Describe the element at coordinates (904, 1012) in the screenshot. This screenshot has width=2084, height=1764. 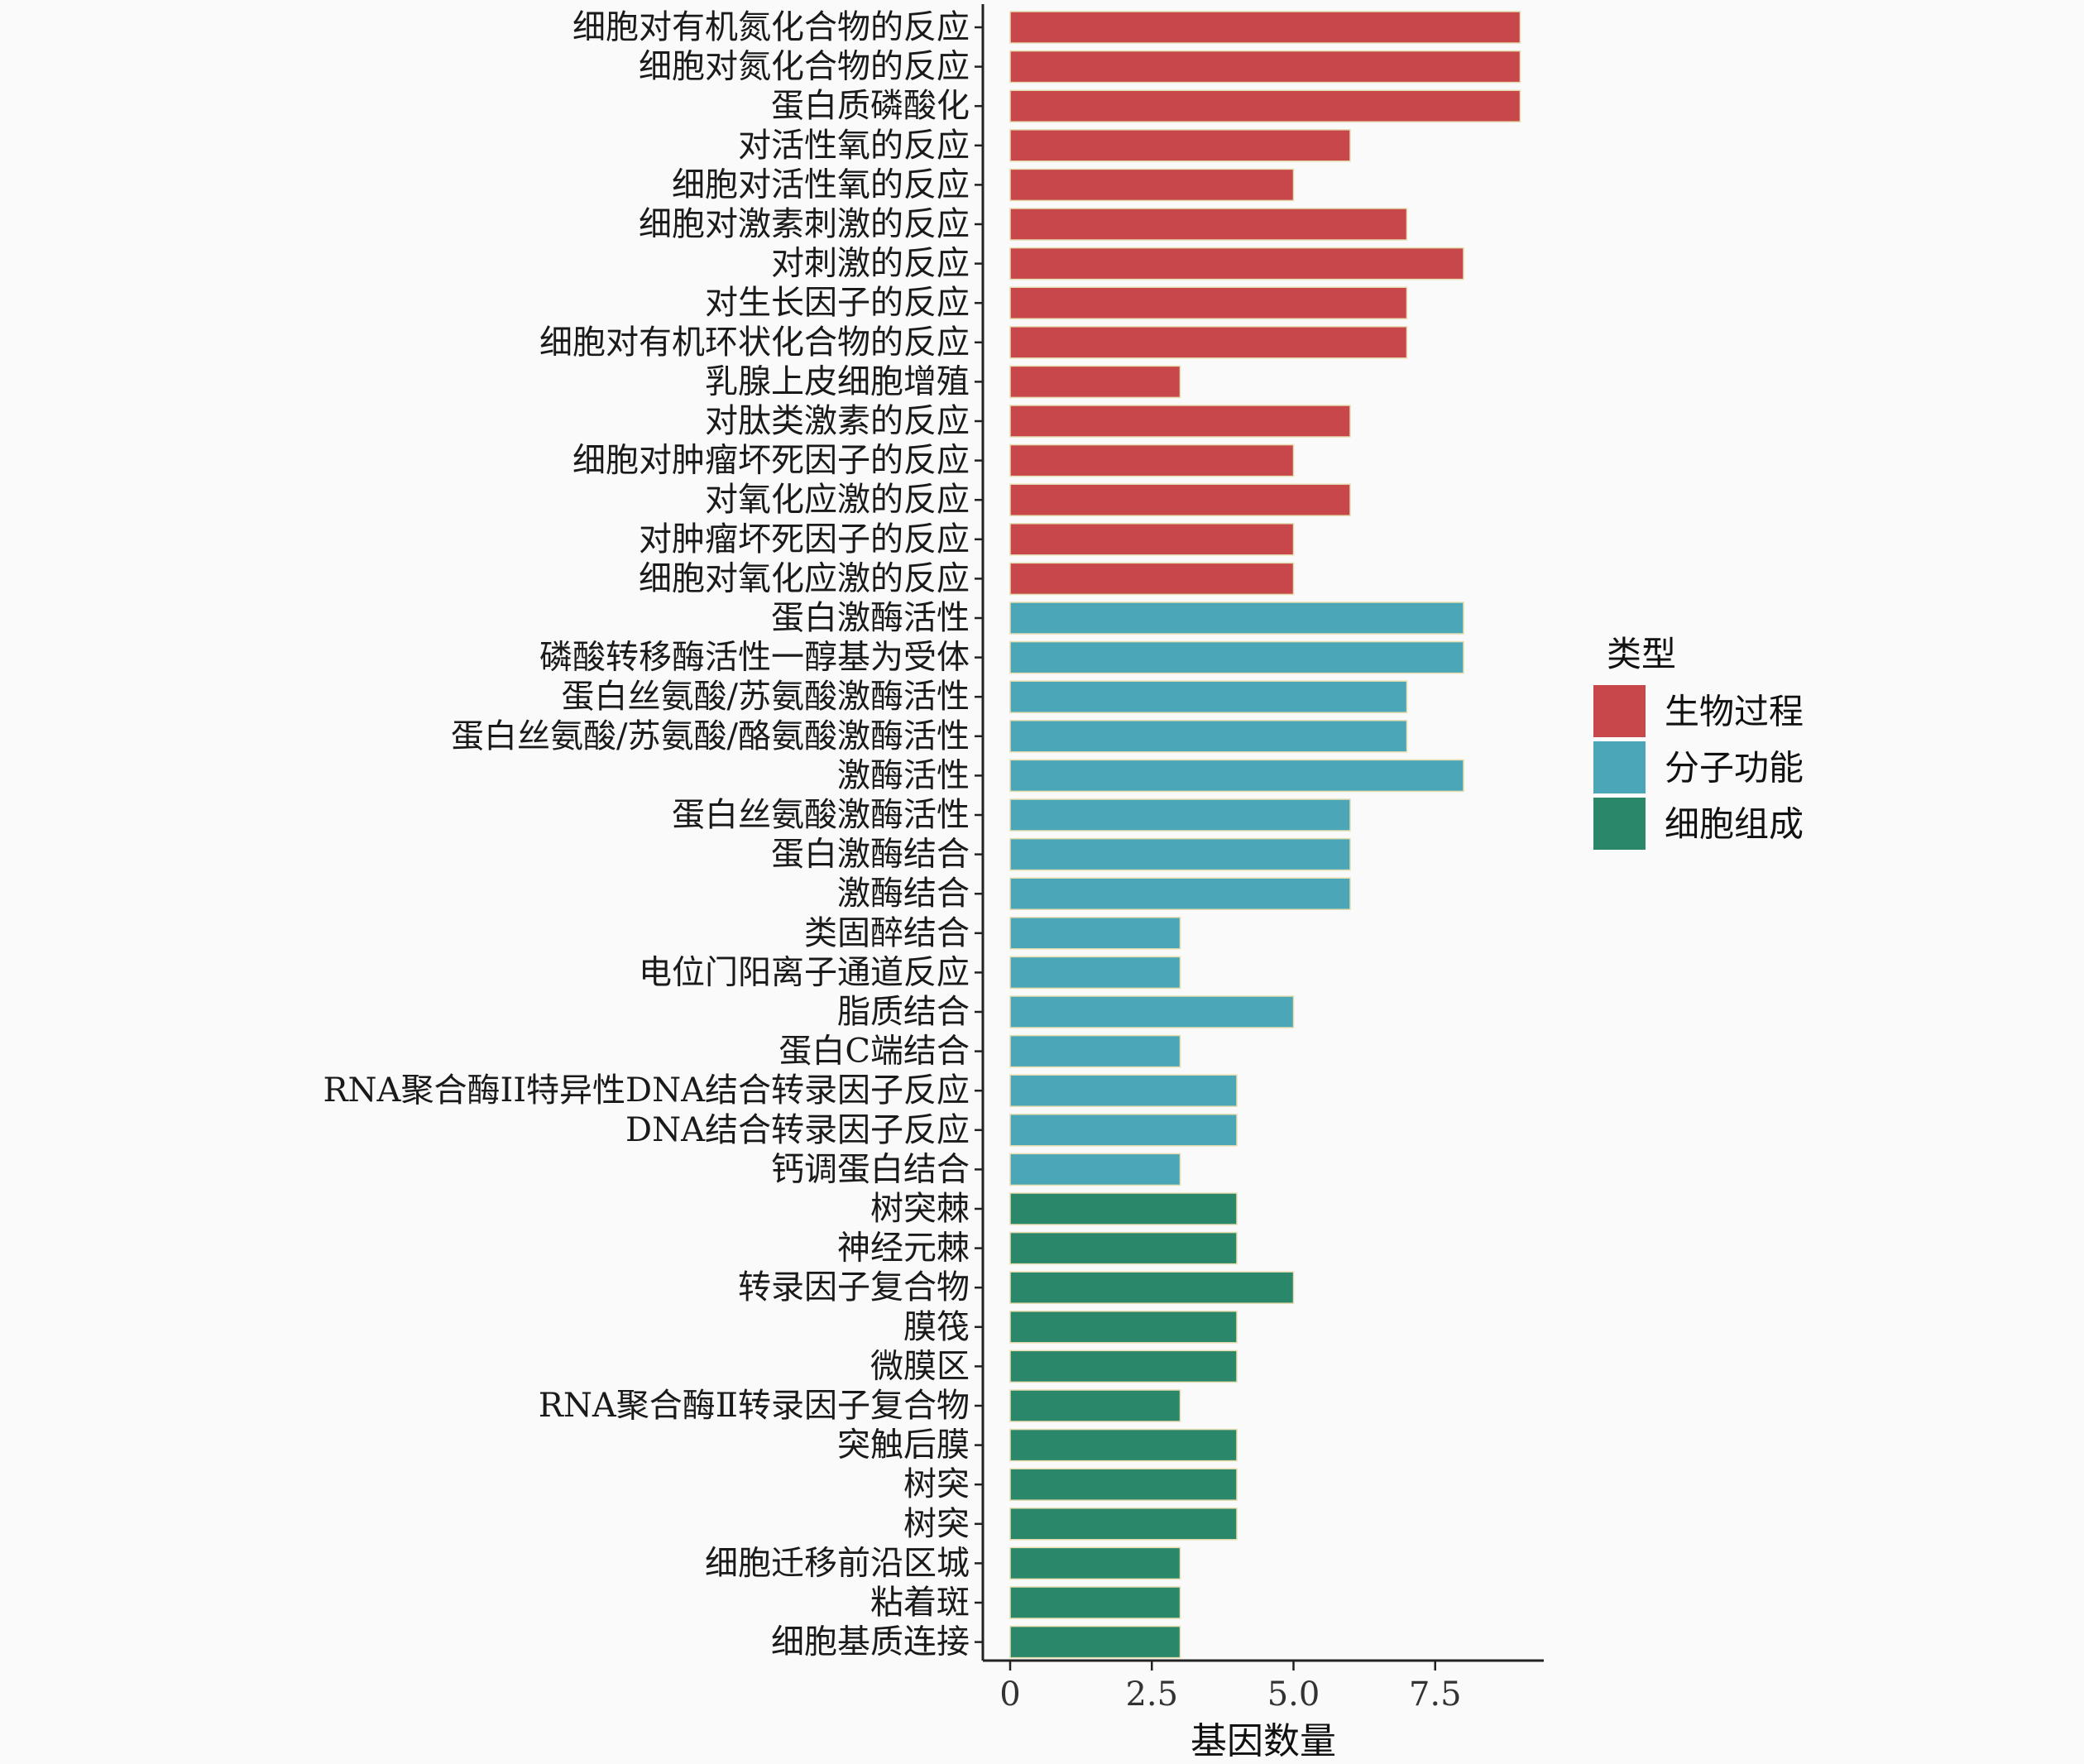
I see `category-label-25: 脂质结合` at that location.